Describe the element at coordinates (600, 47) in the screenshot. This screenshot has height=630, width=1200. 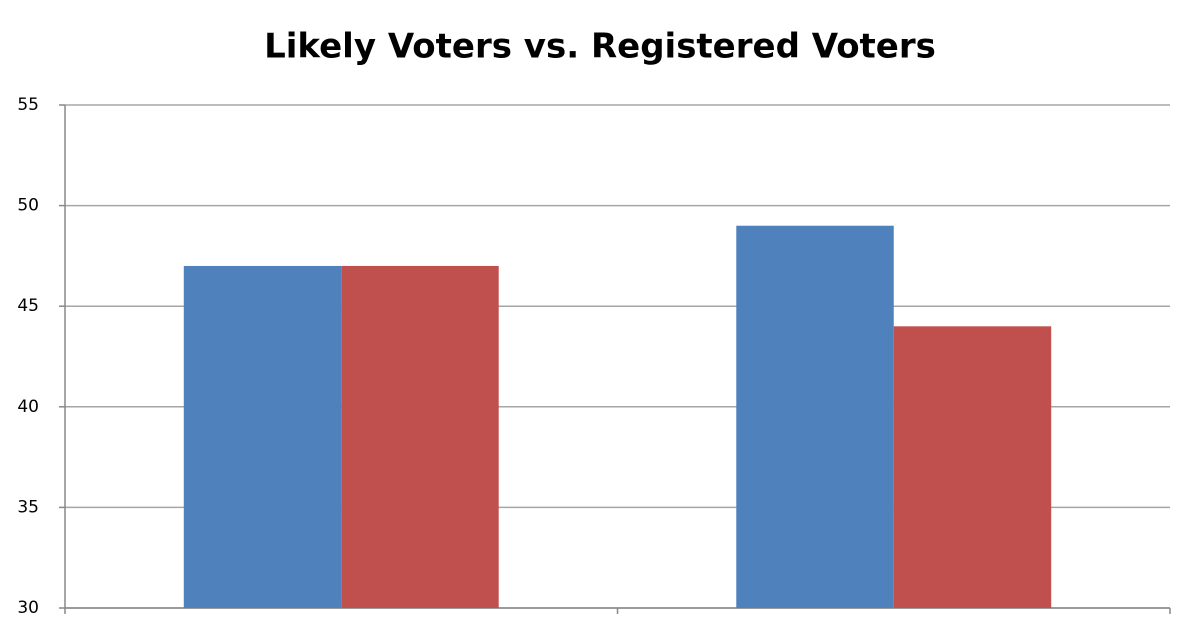
I see `chart-title: Likely Voters vs. Registered Voters` at that location.